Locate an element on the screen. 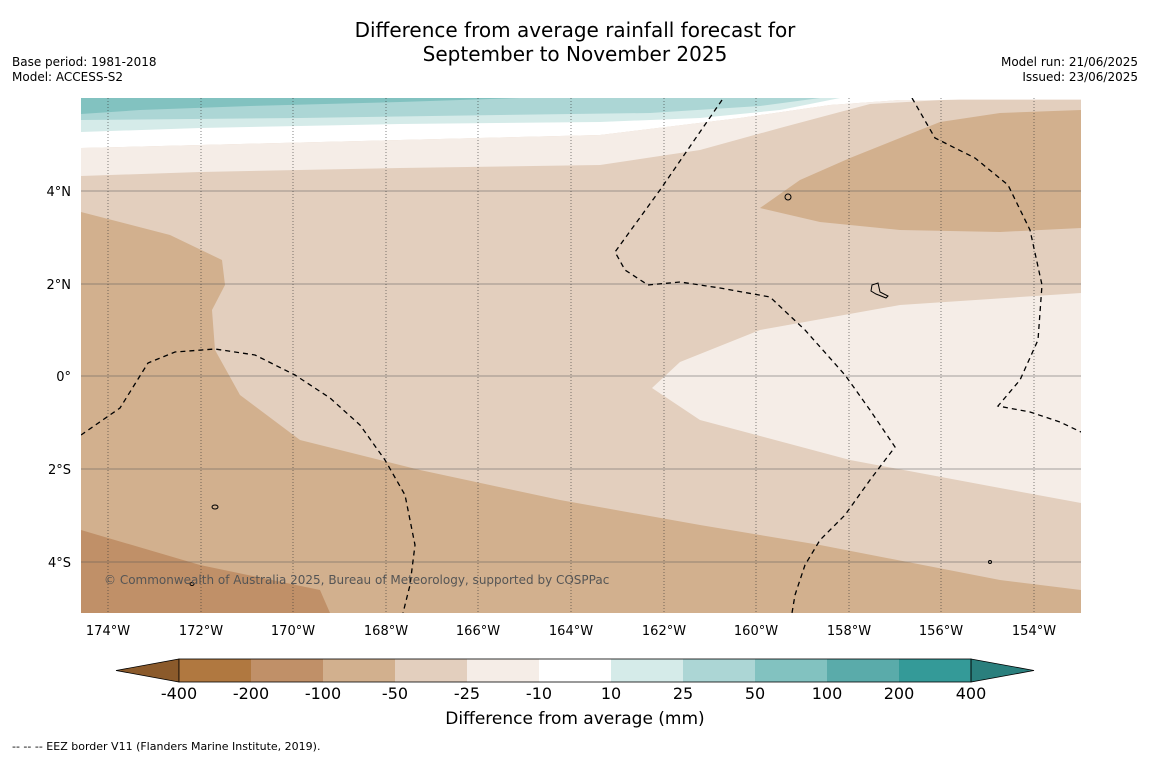 This screenshot has height=758, width=1150. base-period: Base period: 1981-2018 is located at coordinates (84, 62).